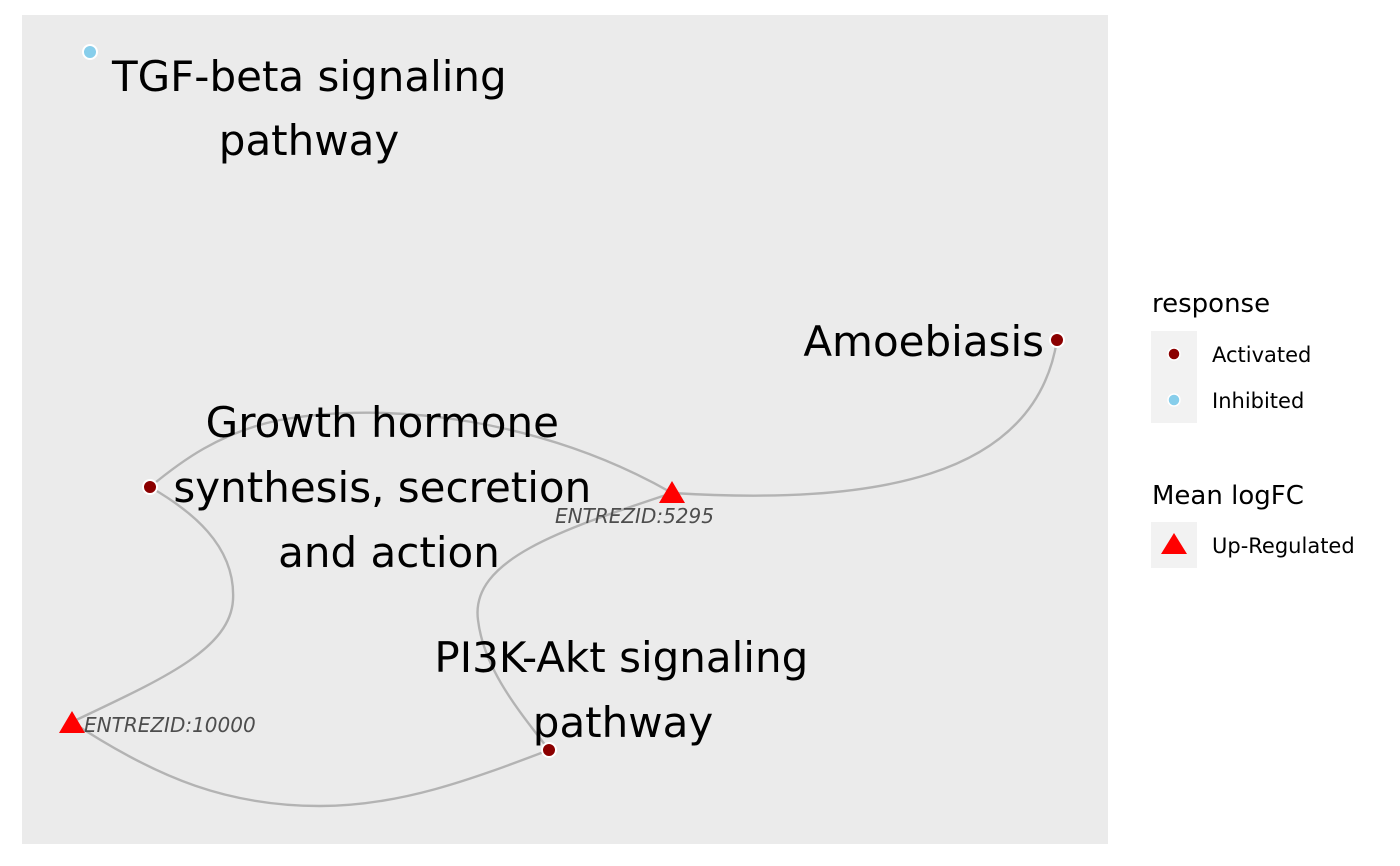  I want to click on legend-key-activated-dot, so click(1174, 354).